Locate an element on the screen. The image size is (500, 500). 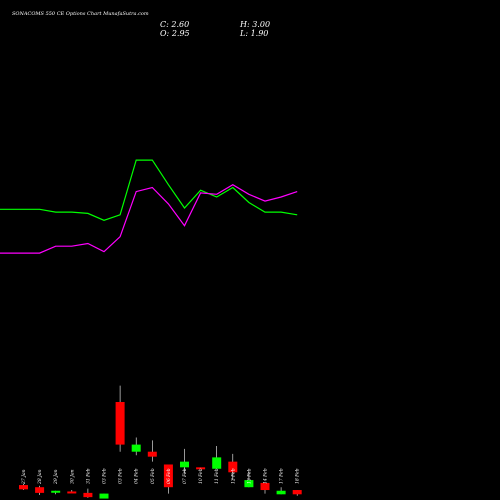
svg-text: O: 2.95 is located at coordinates (175, 33).